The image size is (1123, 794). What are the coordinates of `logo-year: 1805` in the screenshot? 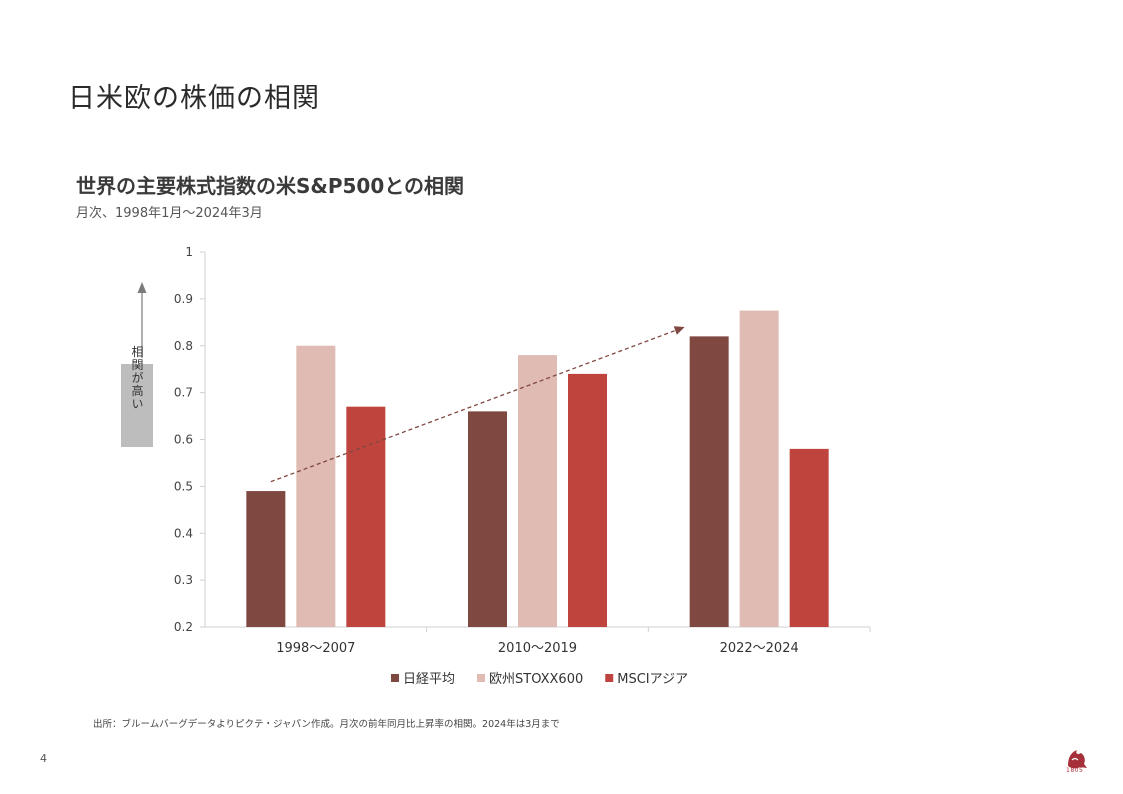 It's located at (1075, 770).